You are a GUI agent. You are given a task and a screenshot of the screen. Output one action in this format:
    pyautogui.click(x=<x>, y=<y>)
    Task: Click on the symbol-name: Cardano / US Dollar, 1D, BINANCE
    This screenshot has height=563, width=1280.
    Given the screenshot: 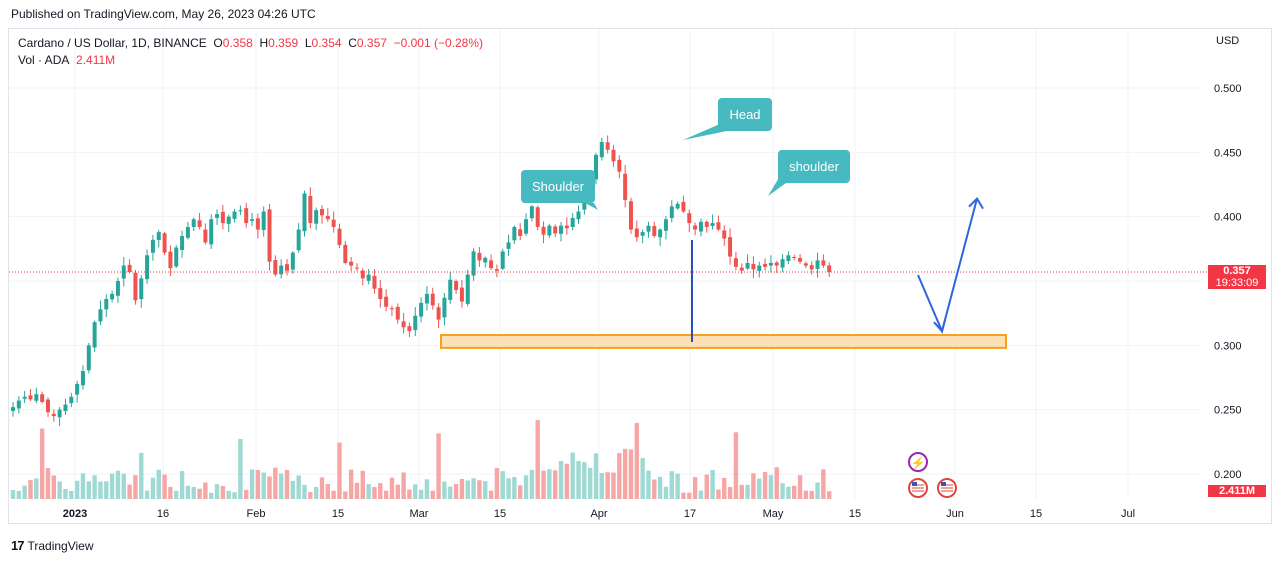 What is the action you would take?
    pyautogui.click(x=112, y=43)
    